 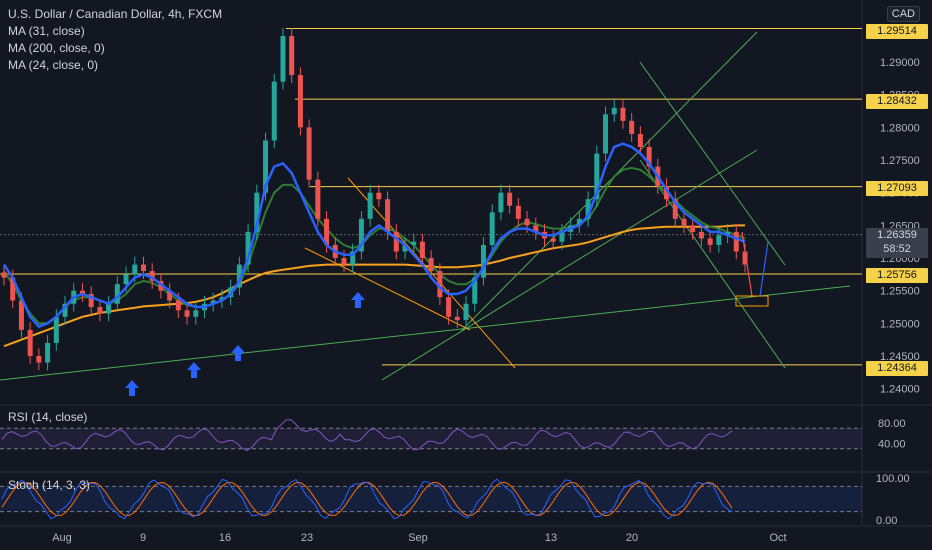 I want to click on level-tag-3: 1.27093, so click(x=897, y=188).